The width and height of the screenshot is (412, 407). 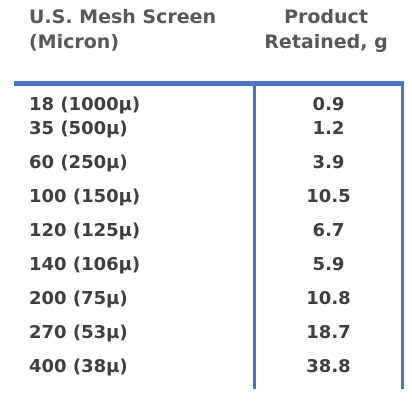 I want to click on retained-cell: 18.7, so click(x=328, y=332).